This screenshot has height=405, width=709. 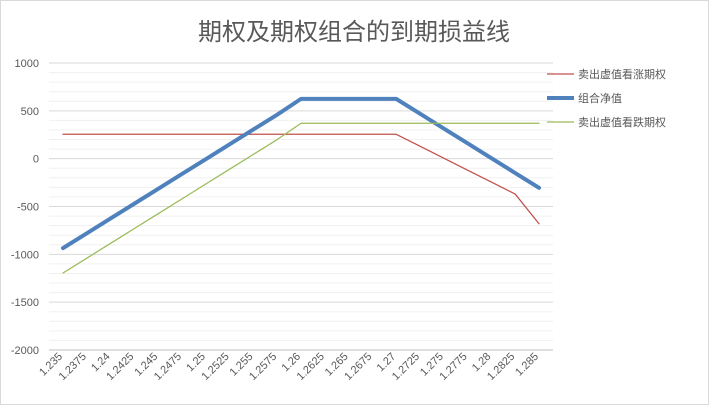 What do you see at coordinates (25, 255) in the screenshot?
I see `y-tick-label: -1000` at bounding box center [25, 255].